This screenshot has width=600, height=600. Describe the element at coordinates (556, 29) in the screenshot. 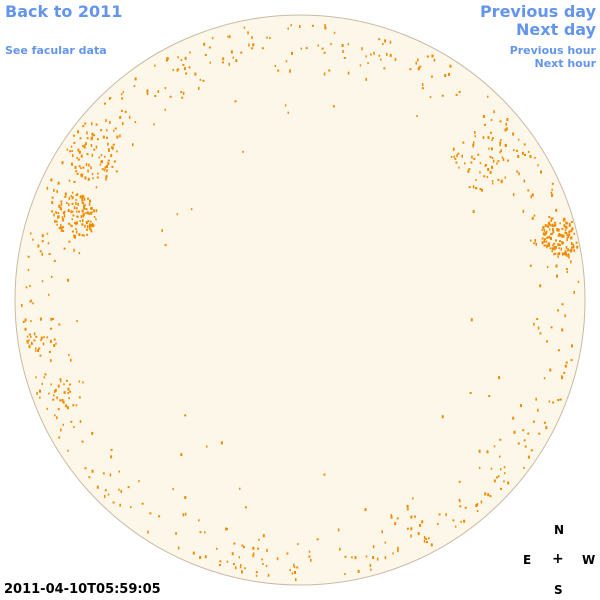

I see `next-day-link: Next day` at that location.